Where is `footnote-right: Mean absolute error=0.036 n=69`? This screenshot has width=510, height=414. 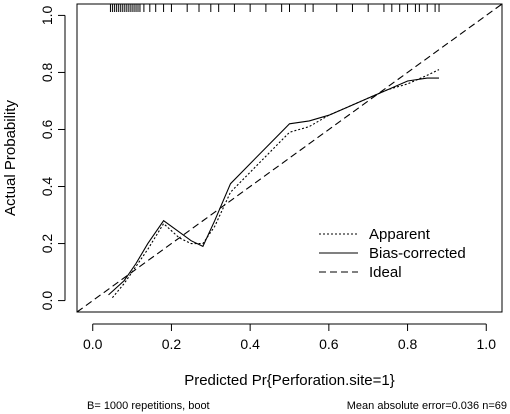 footnote-right: Mean absolute error=0.036 n=69 is located at coordinates (427, 406).